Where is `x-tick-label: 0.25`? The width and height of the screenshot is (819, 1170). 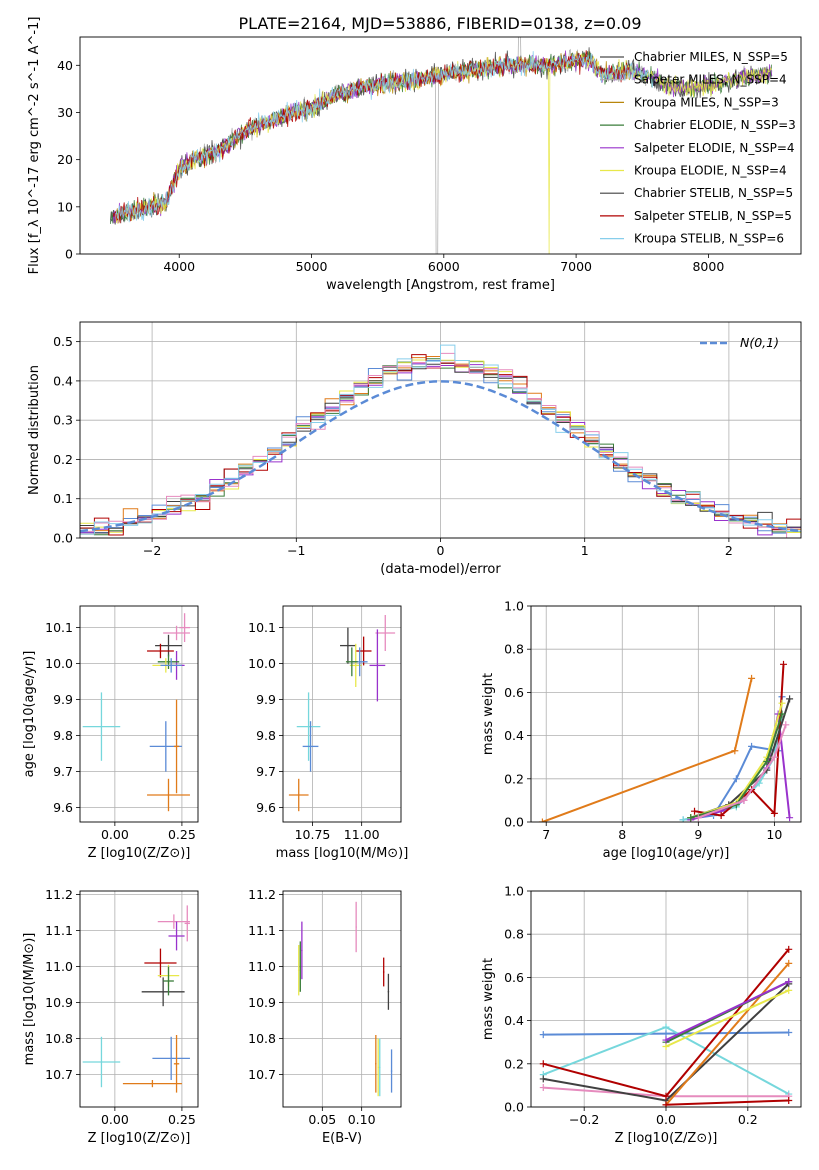
x-tick-label: 0.25 is located at coordinates (182, 834).